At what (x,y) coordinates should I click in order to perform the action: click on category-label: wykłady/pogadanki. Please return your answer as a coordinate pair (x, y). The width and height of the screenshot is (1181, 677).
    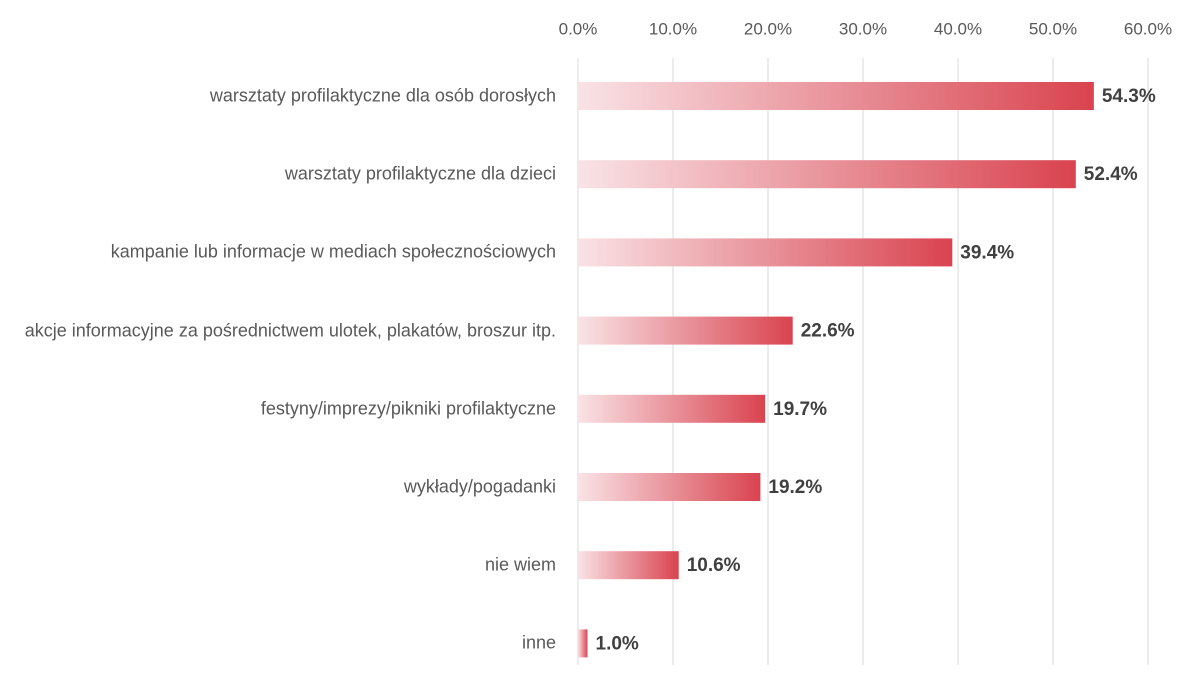
    Looking at the image, I should click on (479, 486).